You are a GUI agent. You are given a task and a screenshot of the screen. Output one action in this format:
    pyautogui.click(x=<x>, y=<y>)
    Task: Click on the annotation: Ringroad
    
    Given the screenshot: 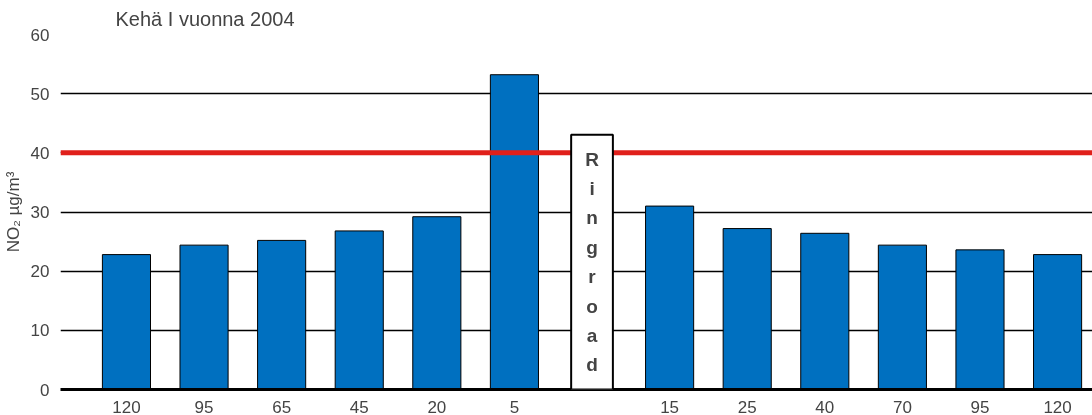 What is the action you would take?
    pyautogui.click(x=592, y=262)
    